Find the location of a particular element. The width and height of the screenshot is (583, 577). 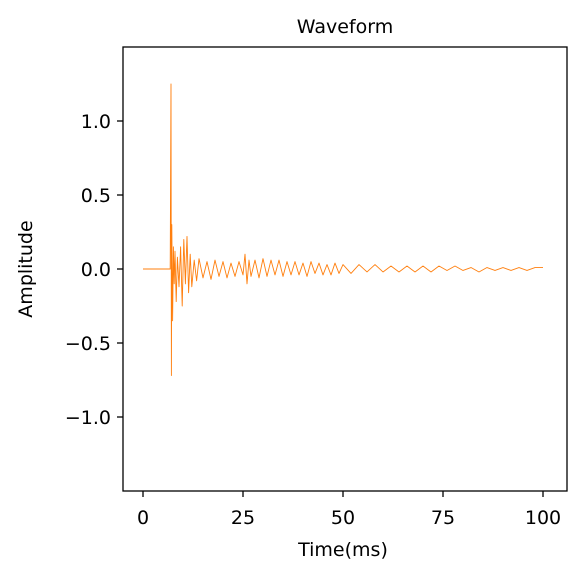

y-tick-label: −0.5 is located at coordinates (88, 344).